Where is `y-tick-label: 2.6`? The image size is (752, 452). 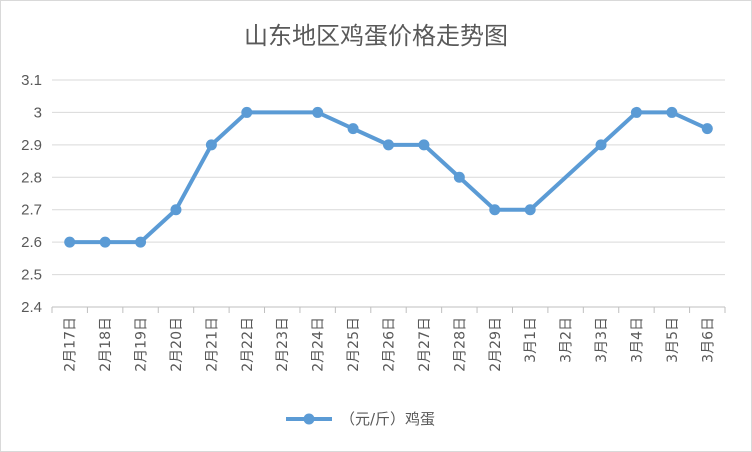 y-tick-label: 2.6 is located at coordinates (31, 242).